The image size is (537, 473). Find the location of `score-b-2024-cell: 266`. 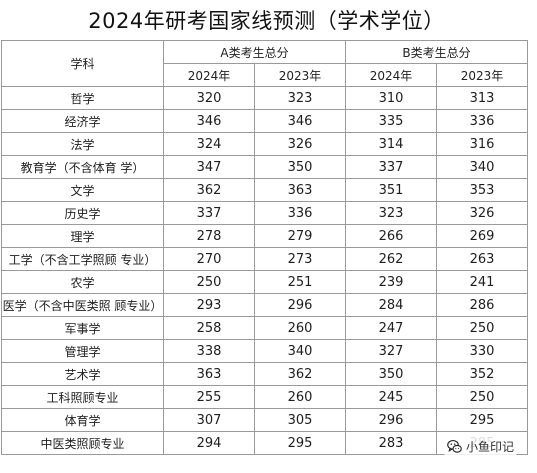

score-b-2024-cell: 266 is located at coordinates (391, 236).